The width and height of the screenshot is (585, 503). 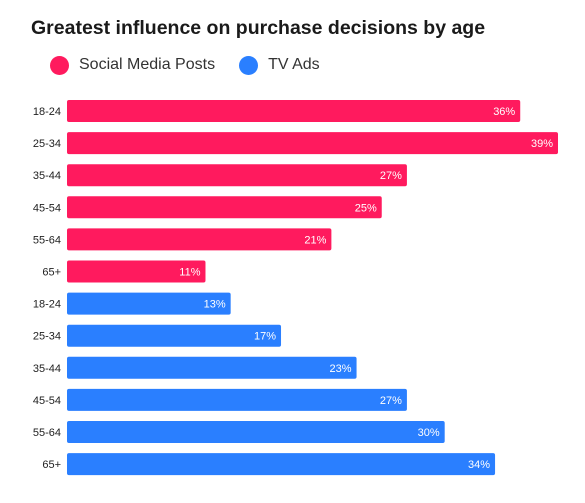 I want to click on legend-label-social-media-posts: Social Media Posts, so click(x=147, y=64).